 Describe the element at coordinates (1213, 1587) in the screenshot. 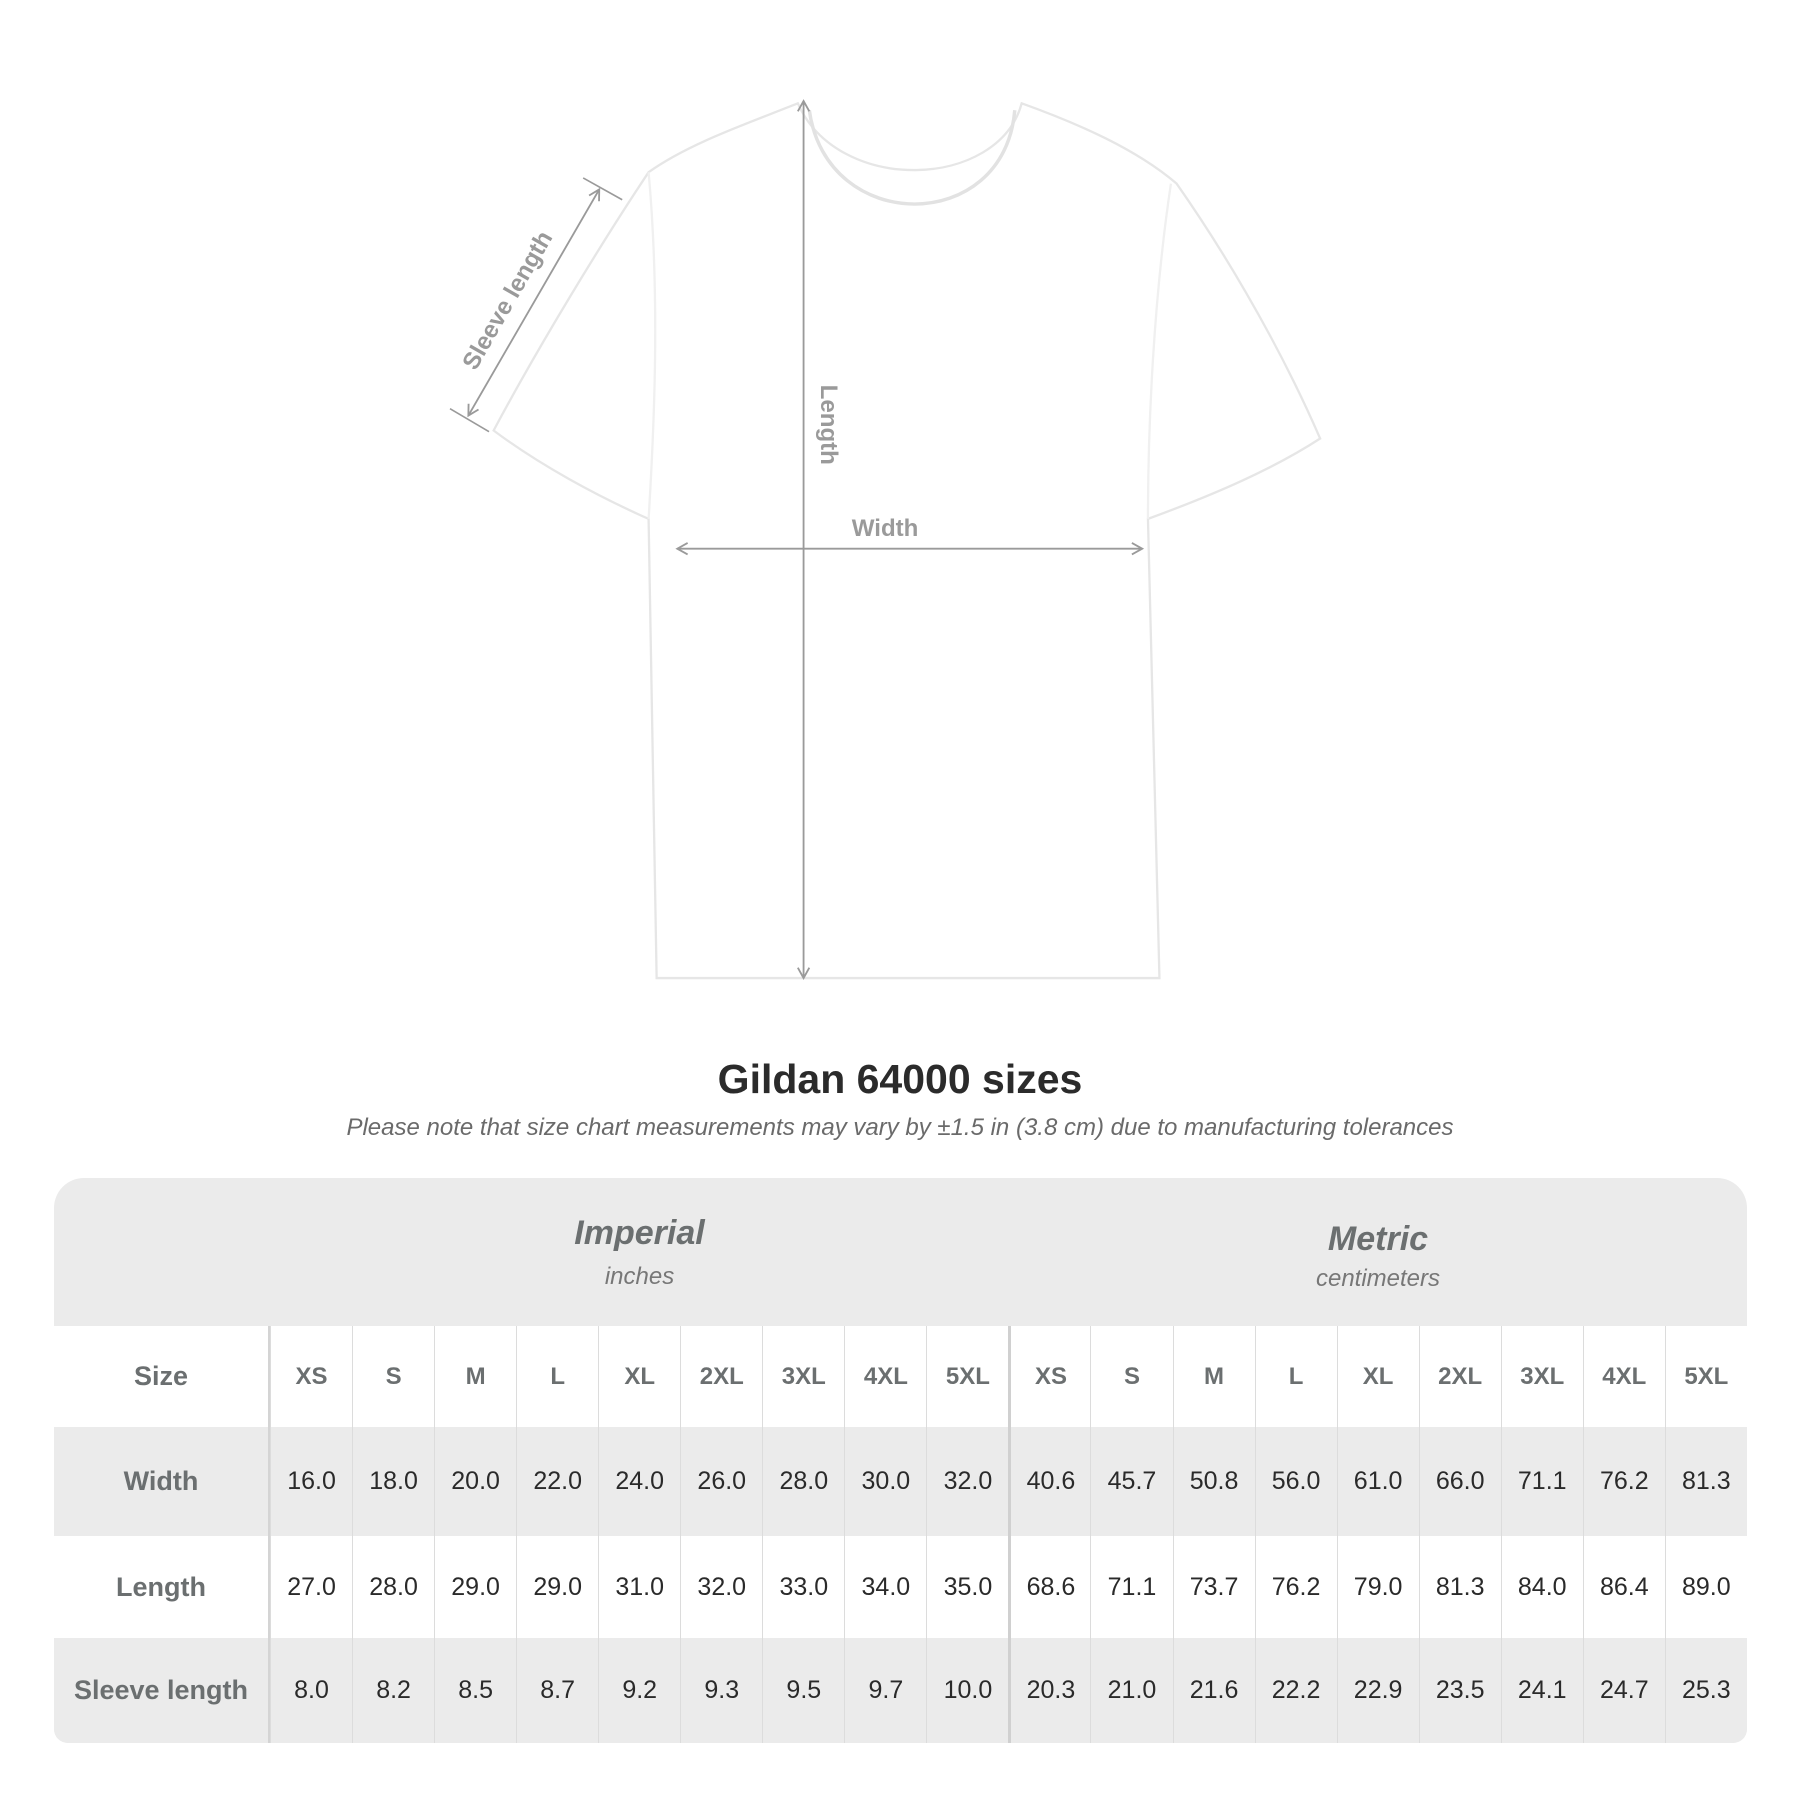

I see `metric-value-cell: 73.7` at that location.